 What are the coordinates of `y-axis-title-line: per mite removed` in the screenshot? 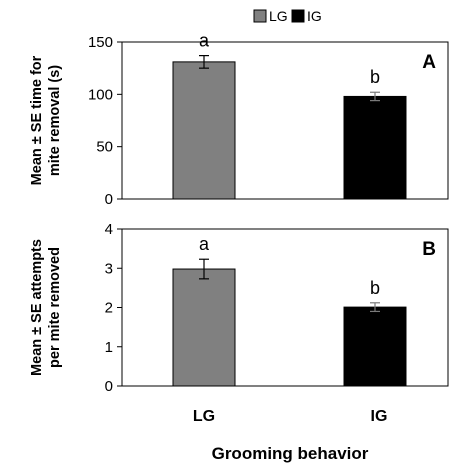 It's located at (55, 307).